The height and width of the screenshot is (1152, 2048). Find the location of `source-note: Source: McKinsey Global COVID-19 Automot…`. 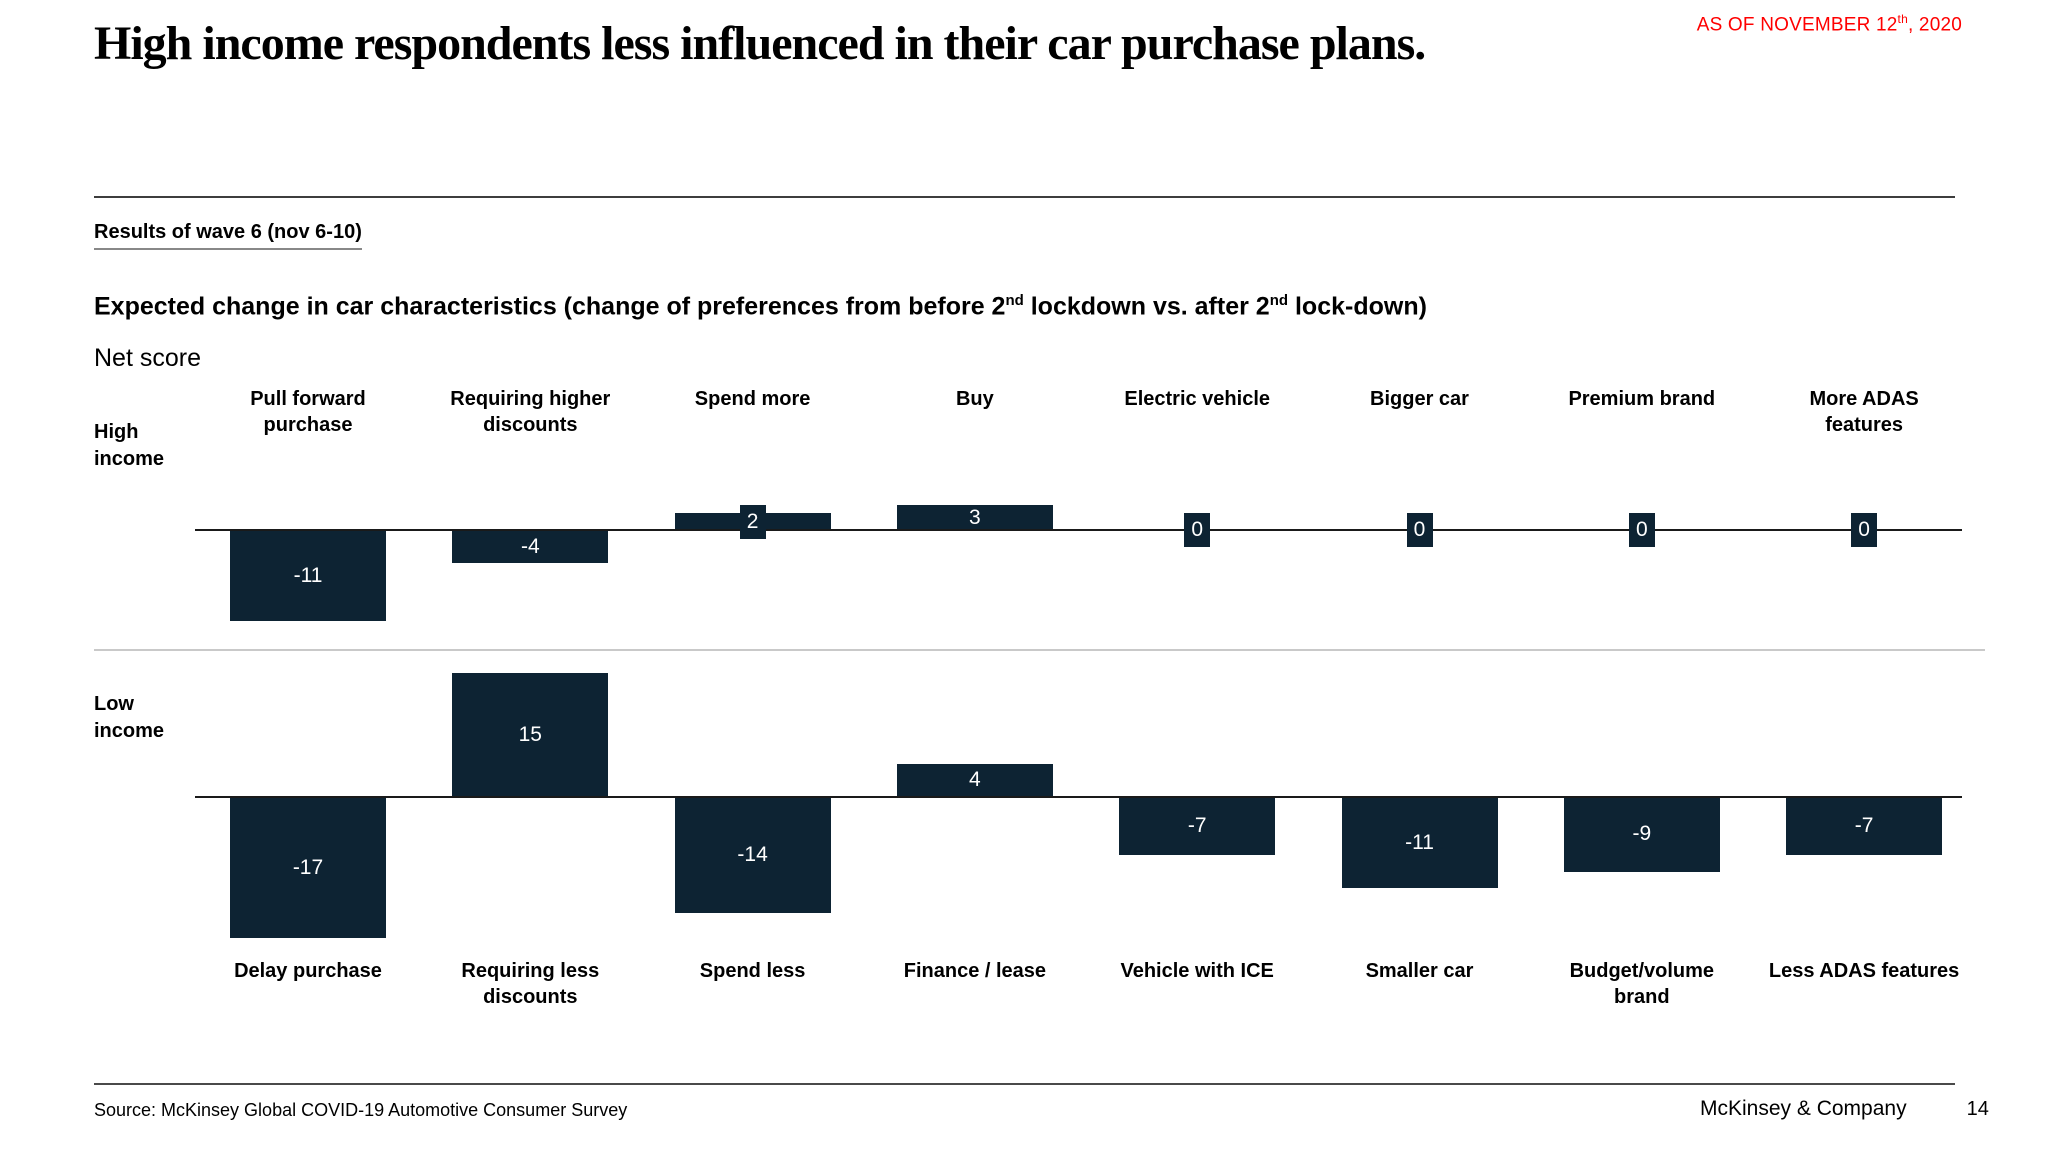

source-note: Source: McKinsey Global COVID-19 Automot… is located at coordinates (361, 1110).